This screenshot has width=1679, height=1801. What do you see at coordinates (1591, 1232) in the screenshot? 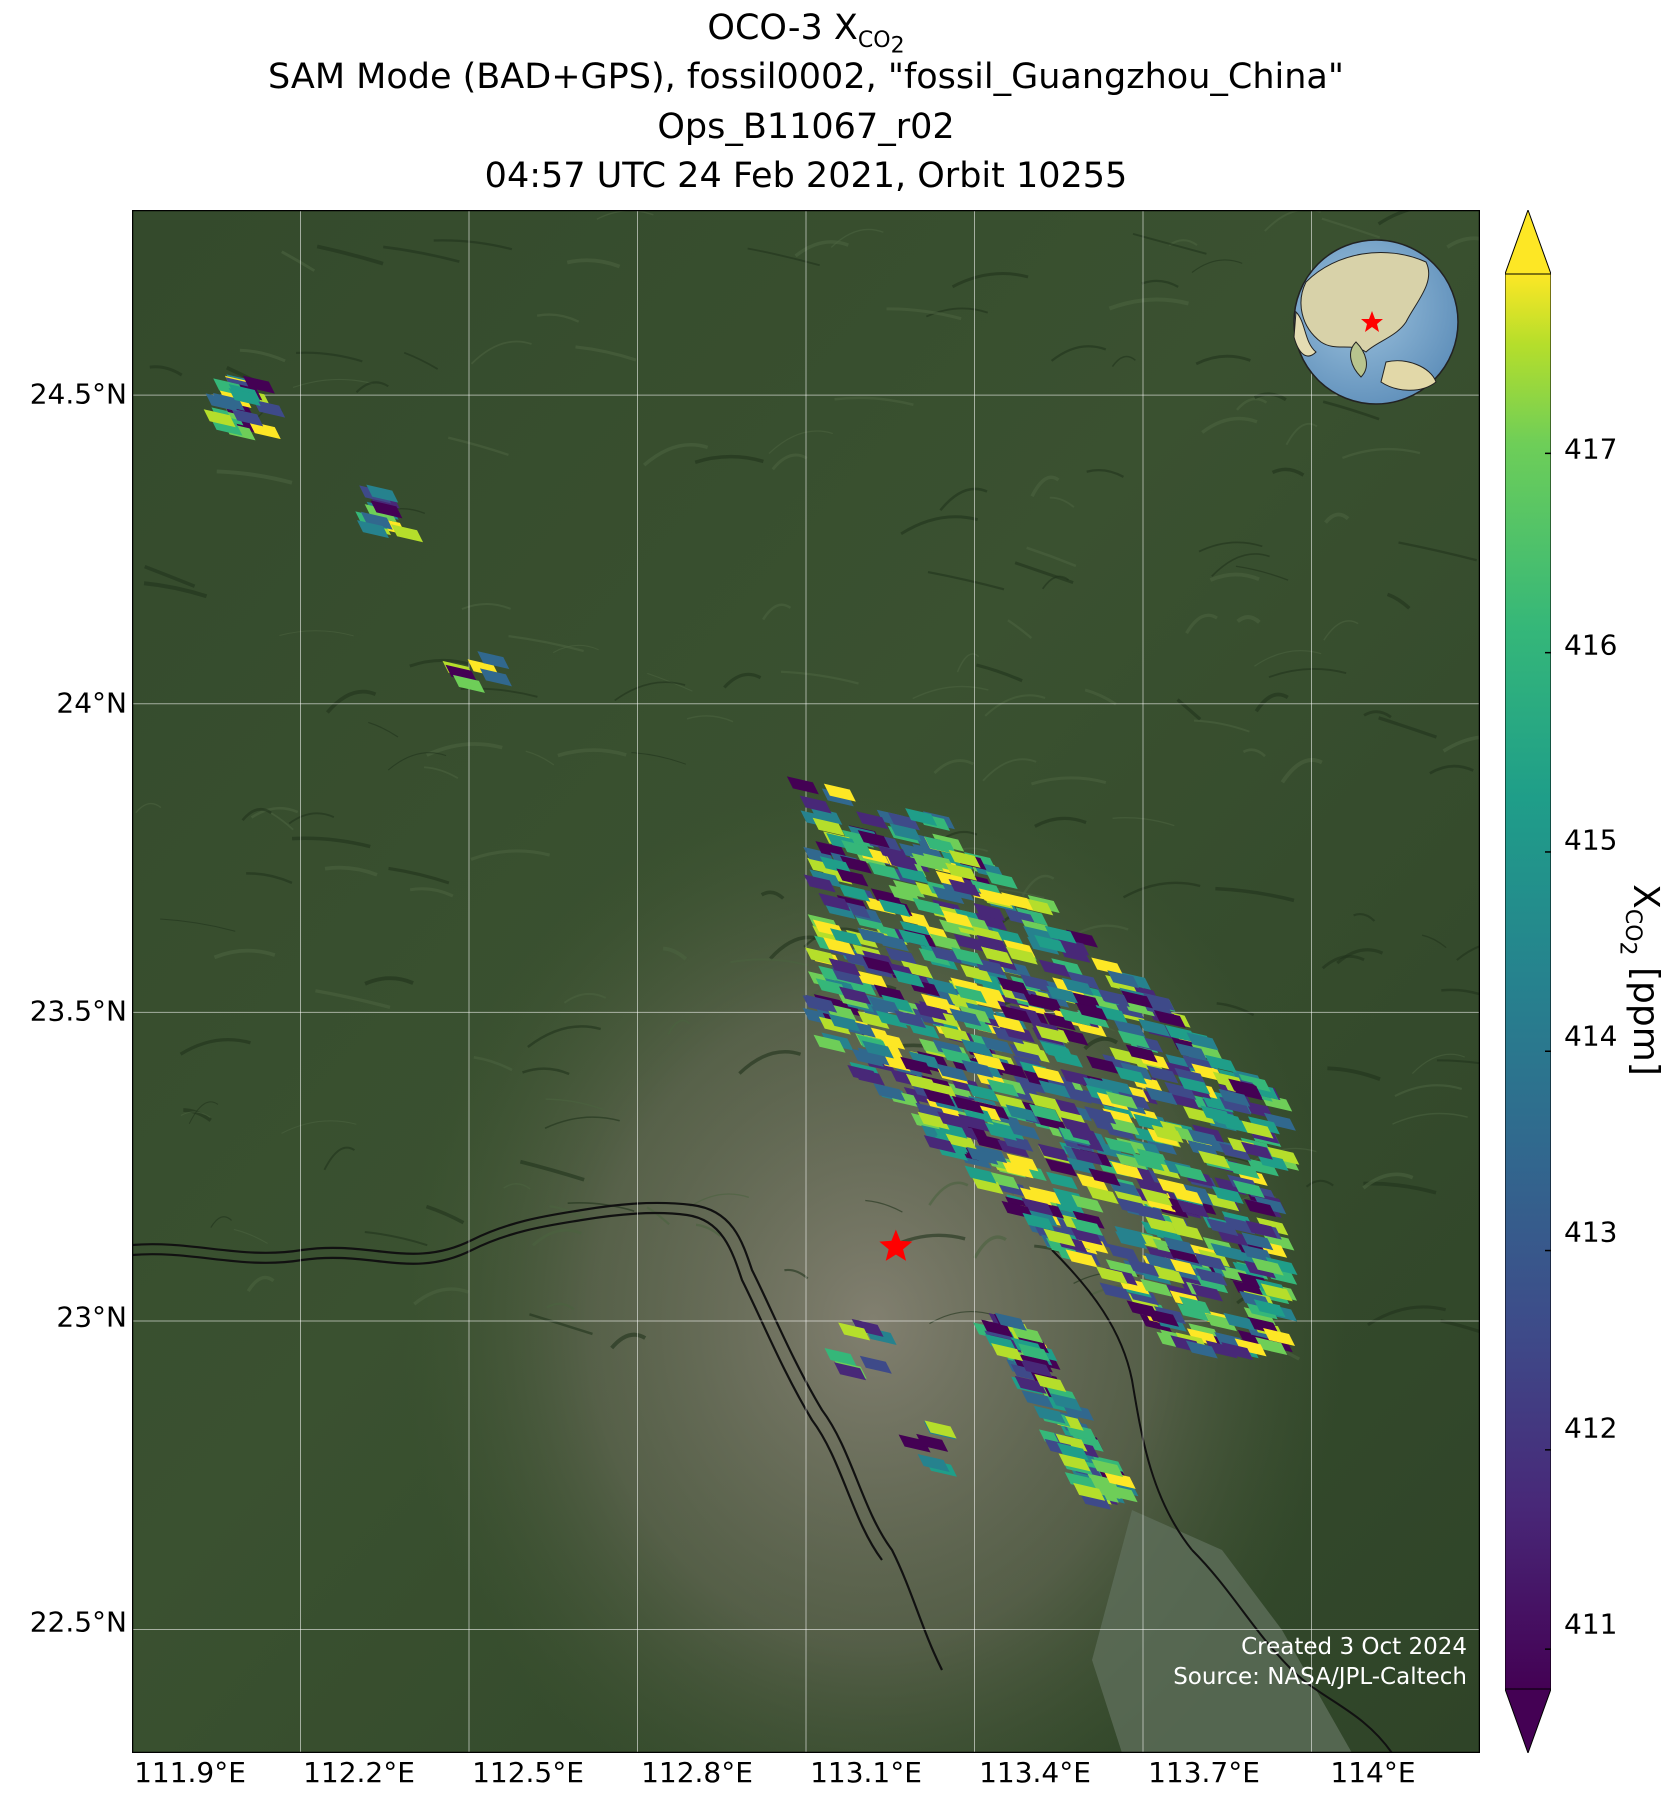
I see `colorbar-tick-label: 413` at bounding box center [1591, 1232].